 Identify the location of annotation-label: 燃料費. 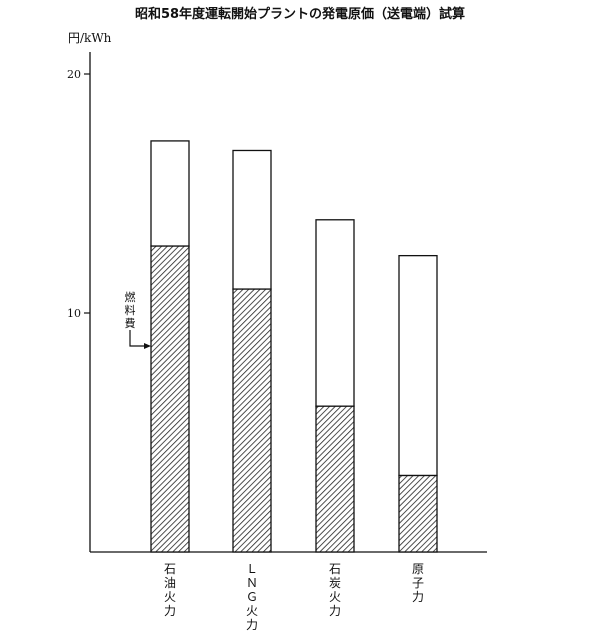
(130, 310).